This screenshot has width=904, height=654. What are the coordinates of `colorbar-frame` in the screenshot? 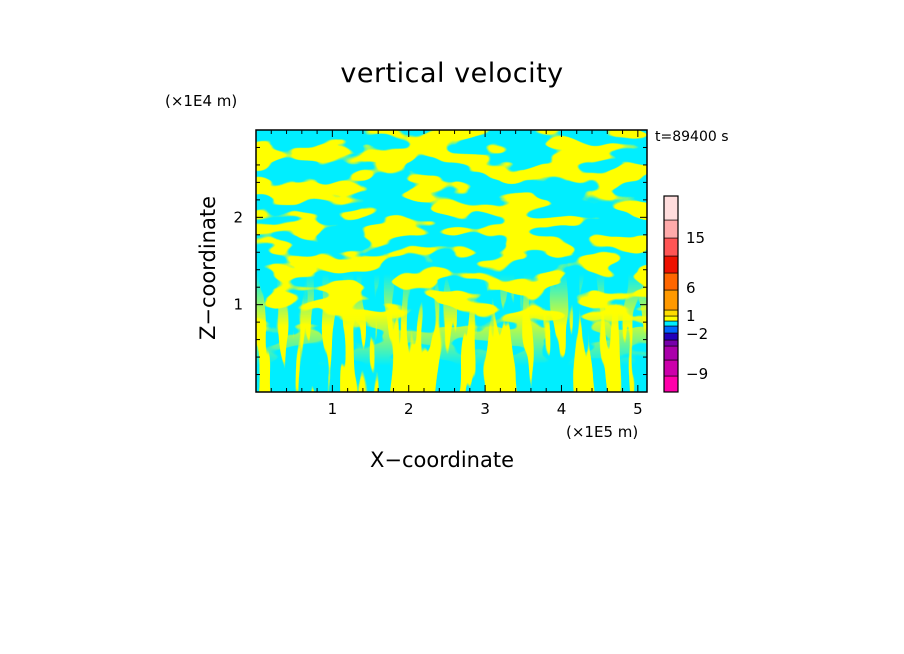 It's located at (671, 294).